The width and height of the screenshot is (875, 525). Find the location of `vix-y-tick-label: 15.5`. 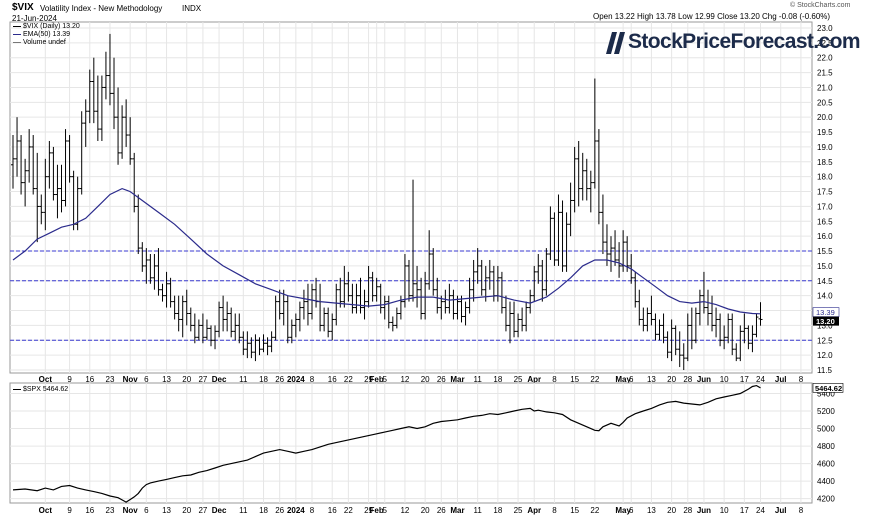

vix-y-tick-label: 15.5 is located at coordinates (825, 251).